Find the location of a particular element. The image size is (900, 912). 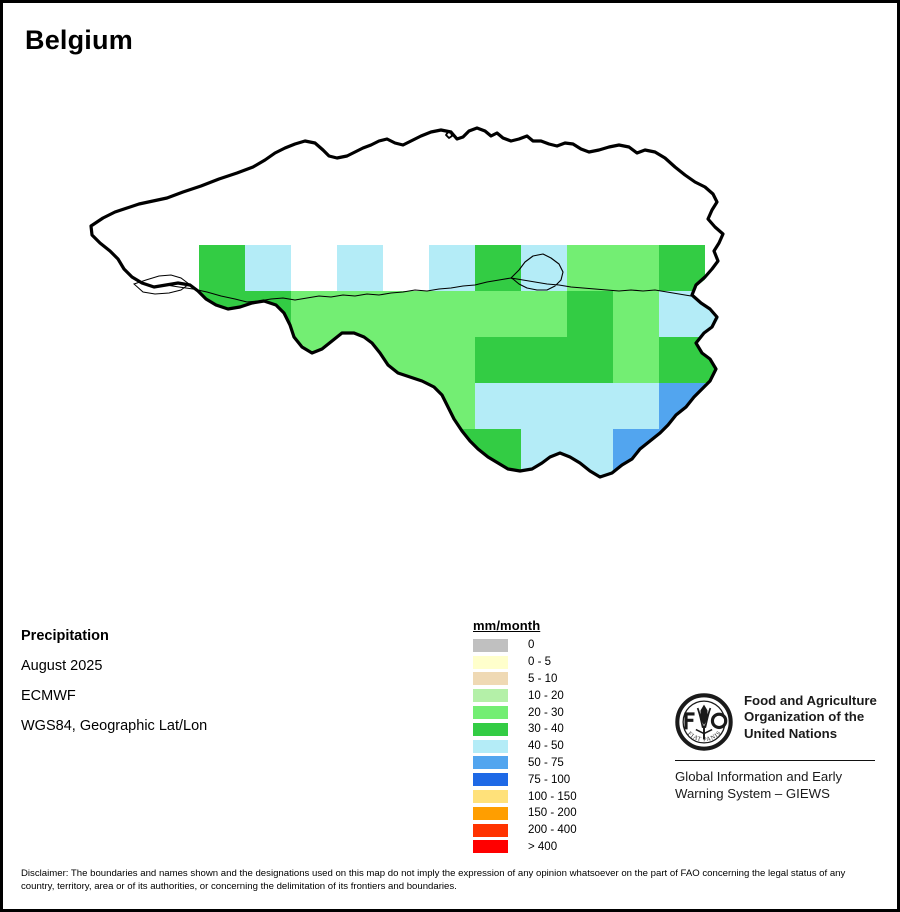

legend-label: 5 - 10 is located at coordinates (543, 678).